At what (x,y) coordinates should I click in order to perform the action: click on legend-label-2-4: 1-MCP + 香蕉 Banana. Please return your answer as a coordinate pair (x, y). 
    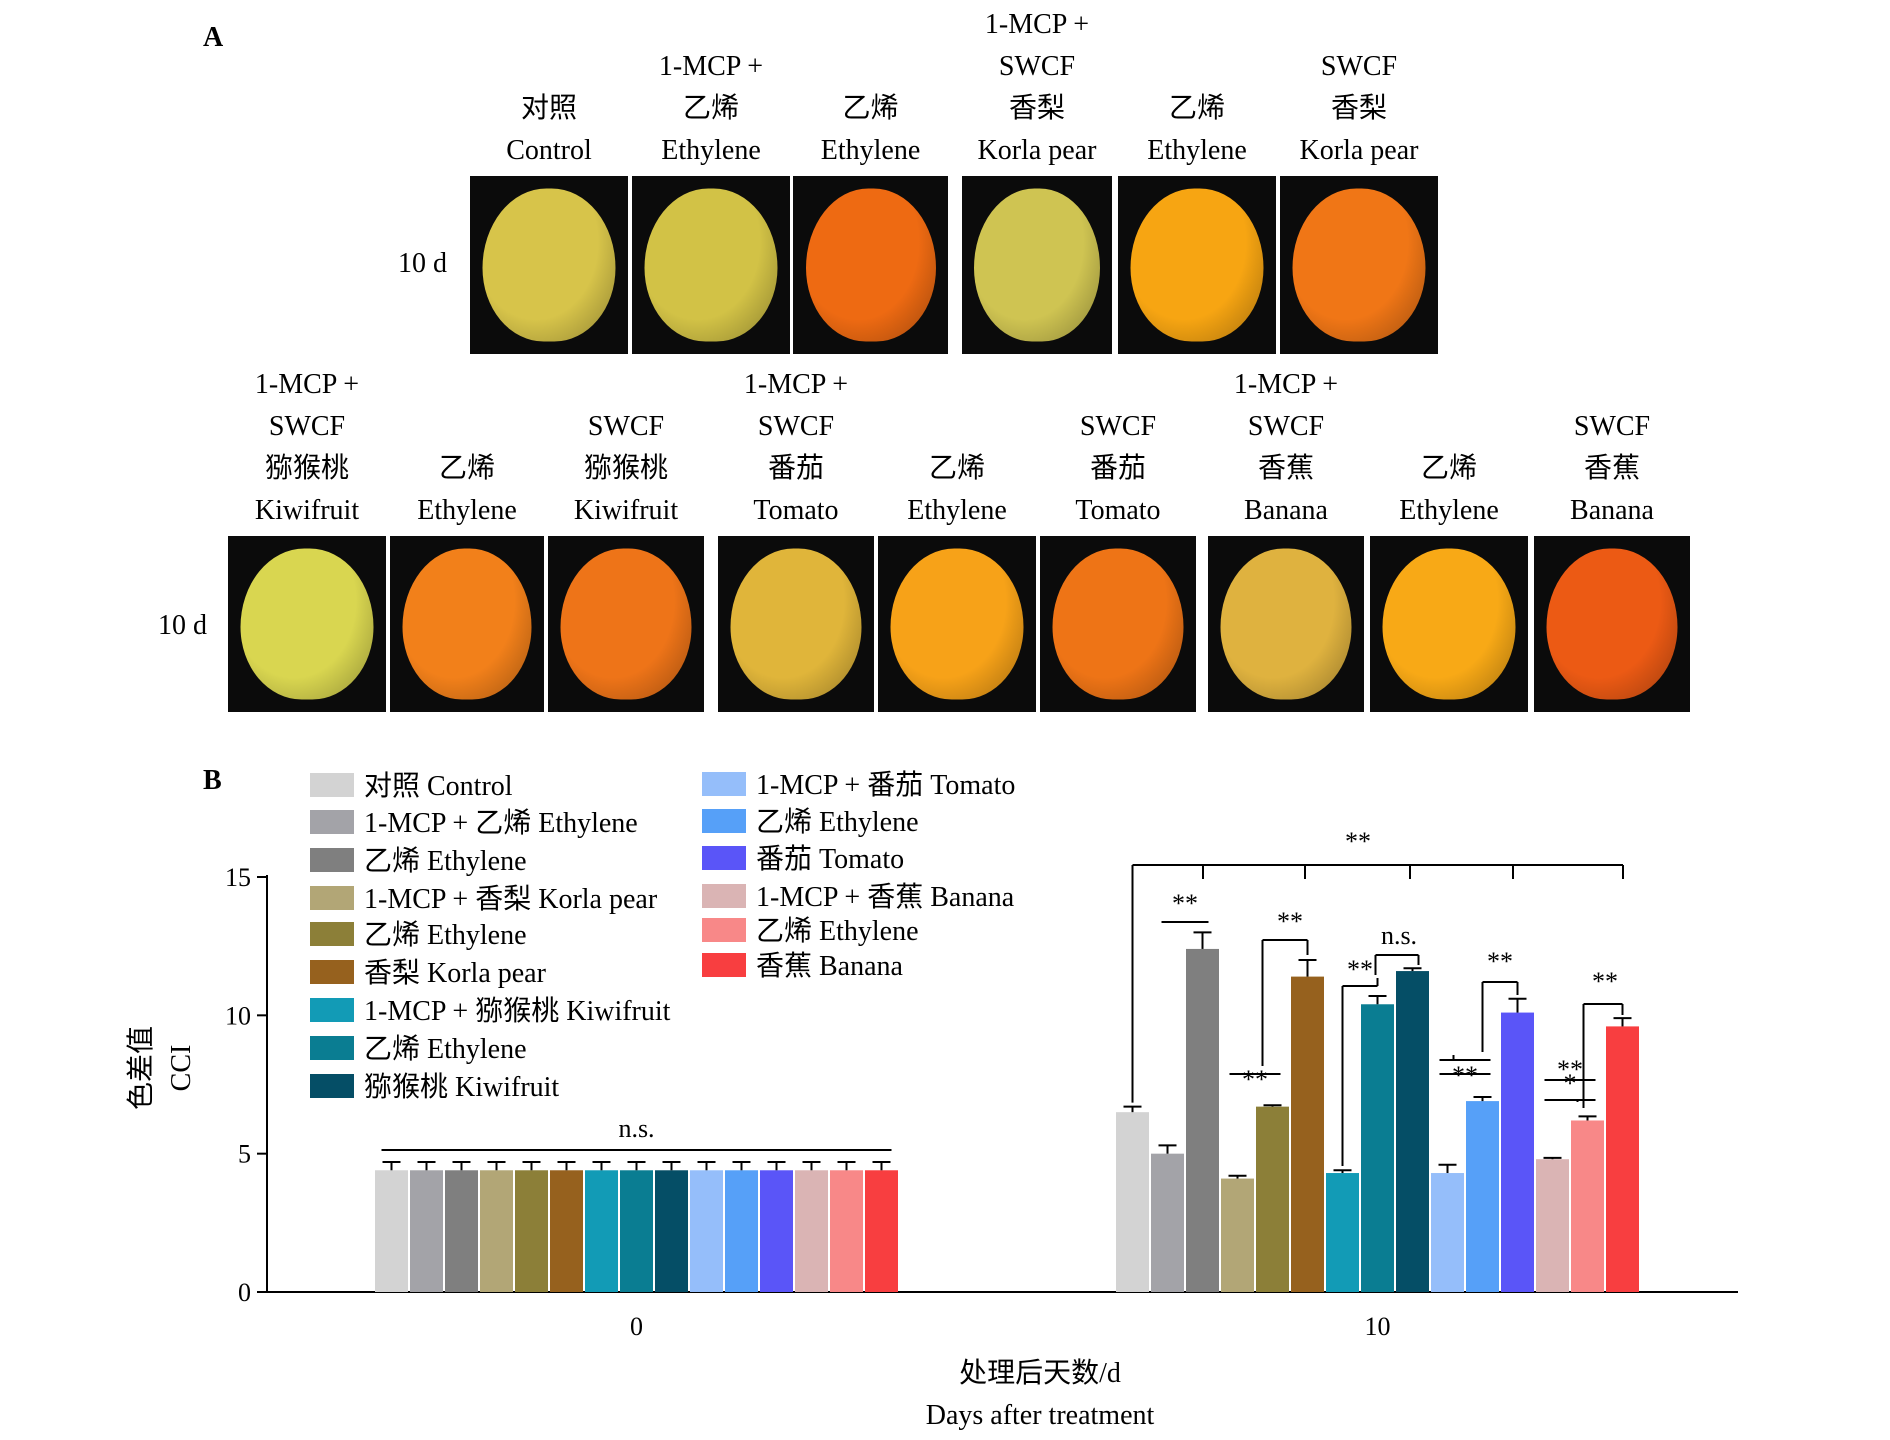
    Looking at the image, I should click on (885, 897).